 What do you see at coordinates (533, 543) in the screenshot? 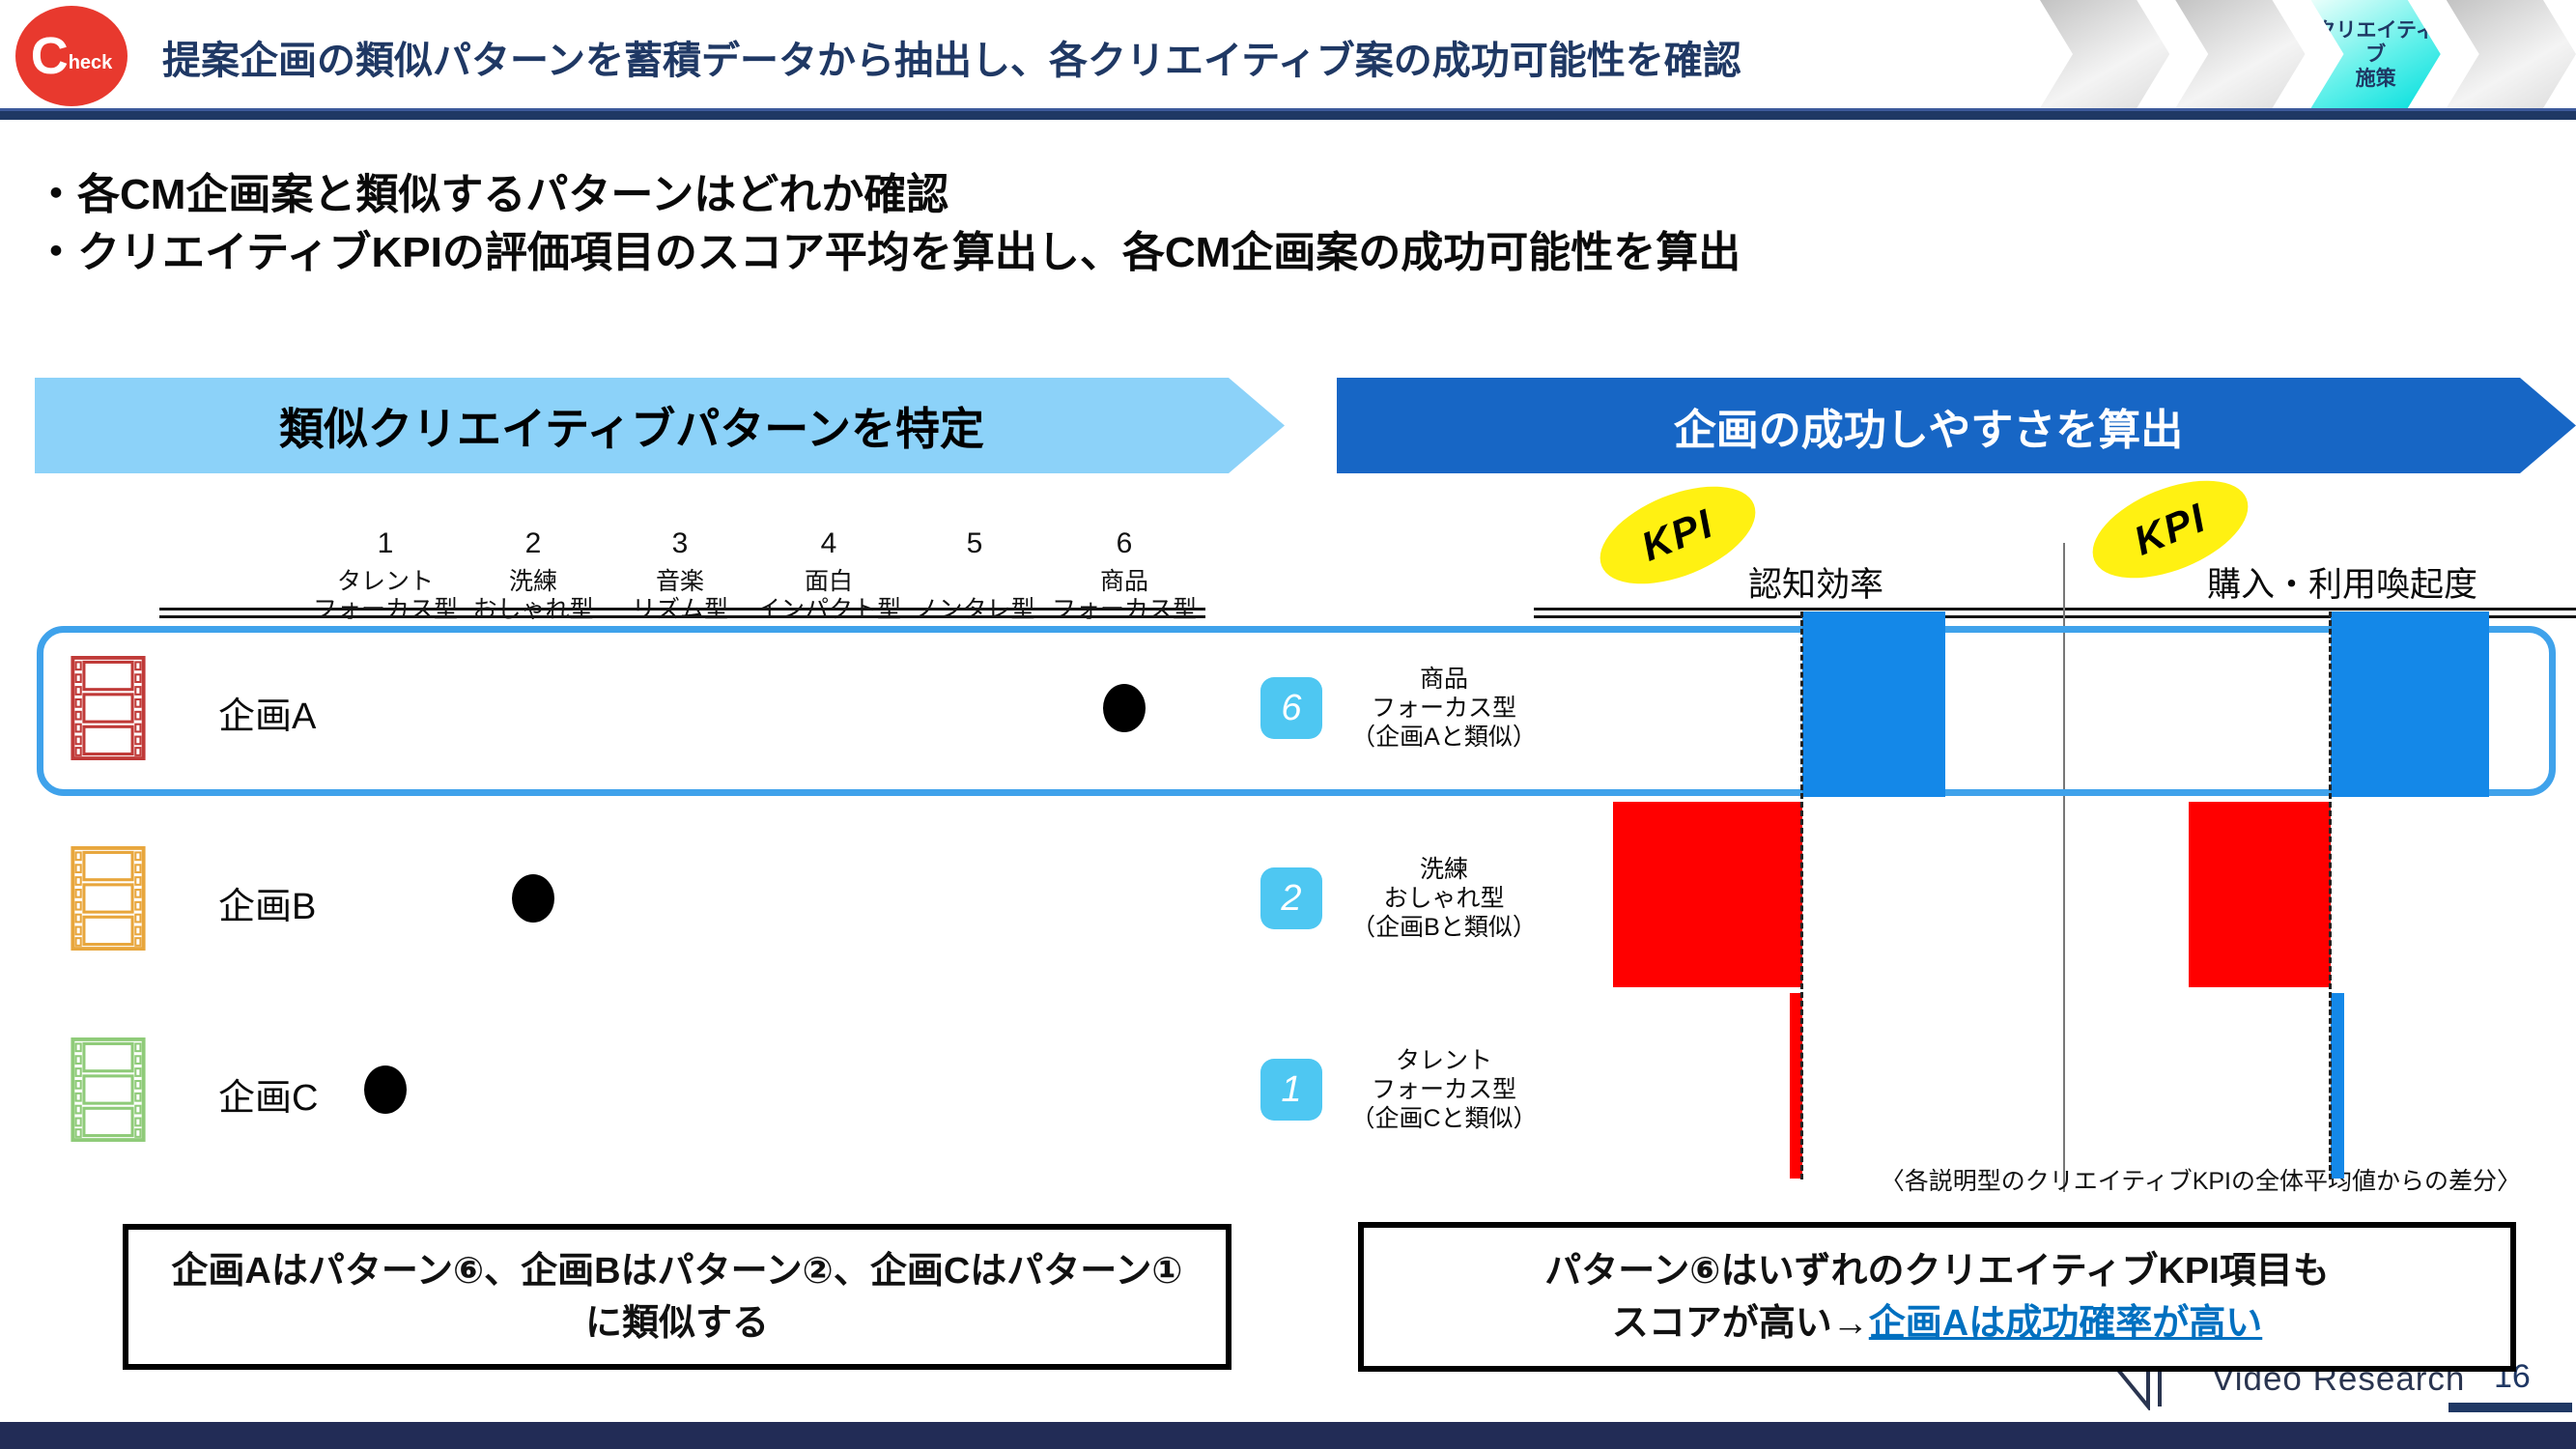
I see `pattern-column-num: 2` at bounding box center [533, 543].